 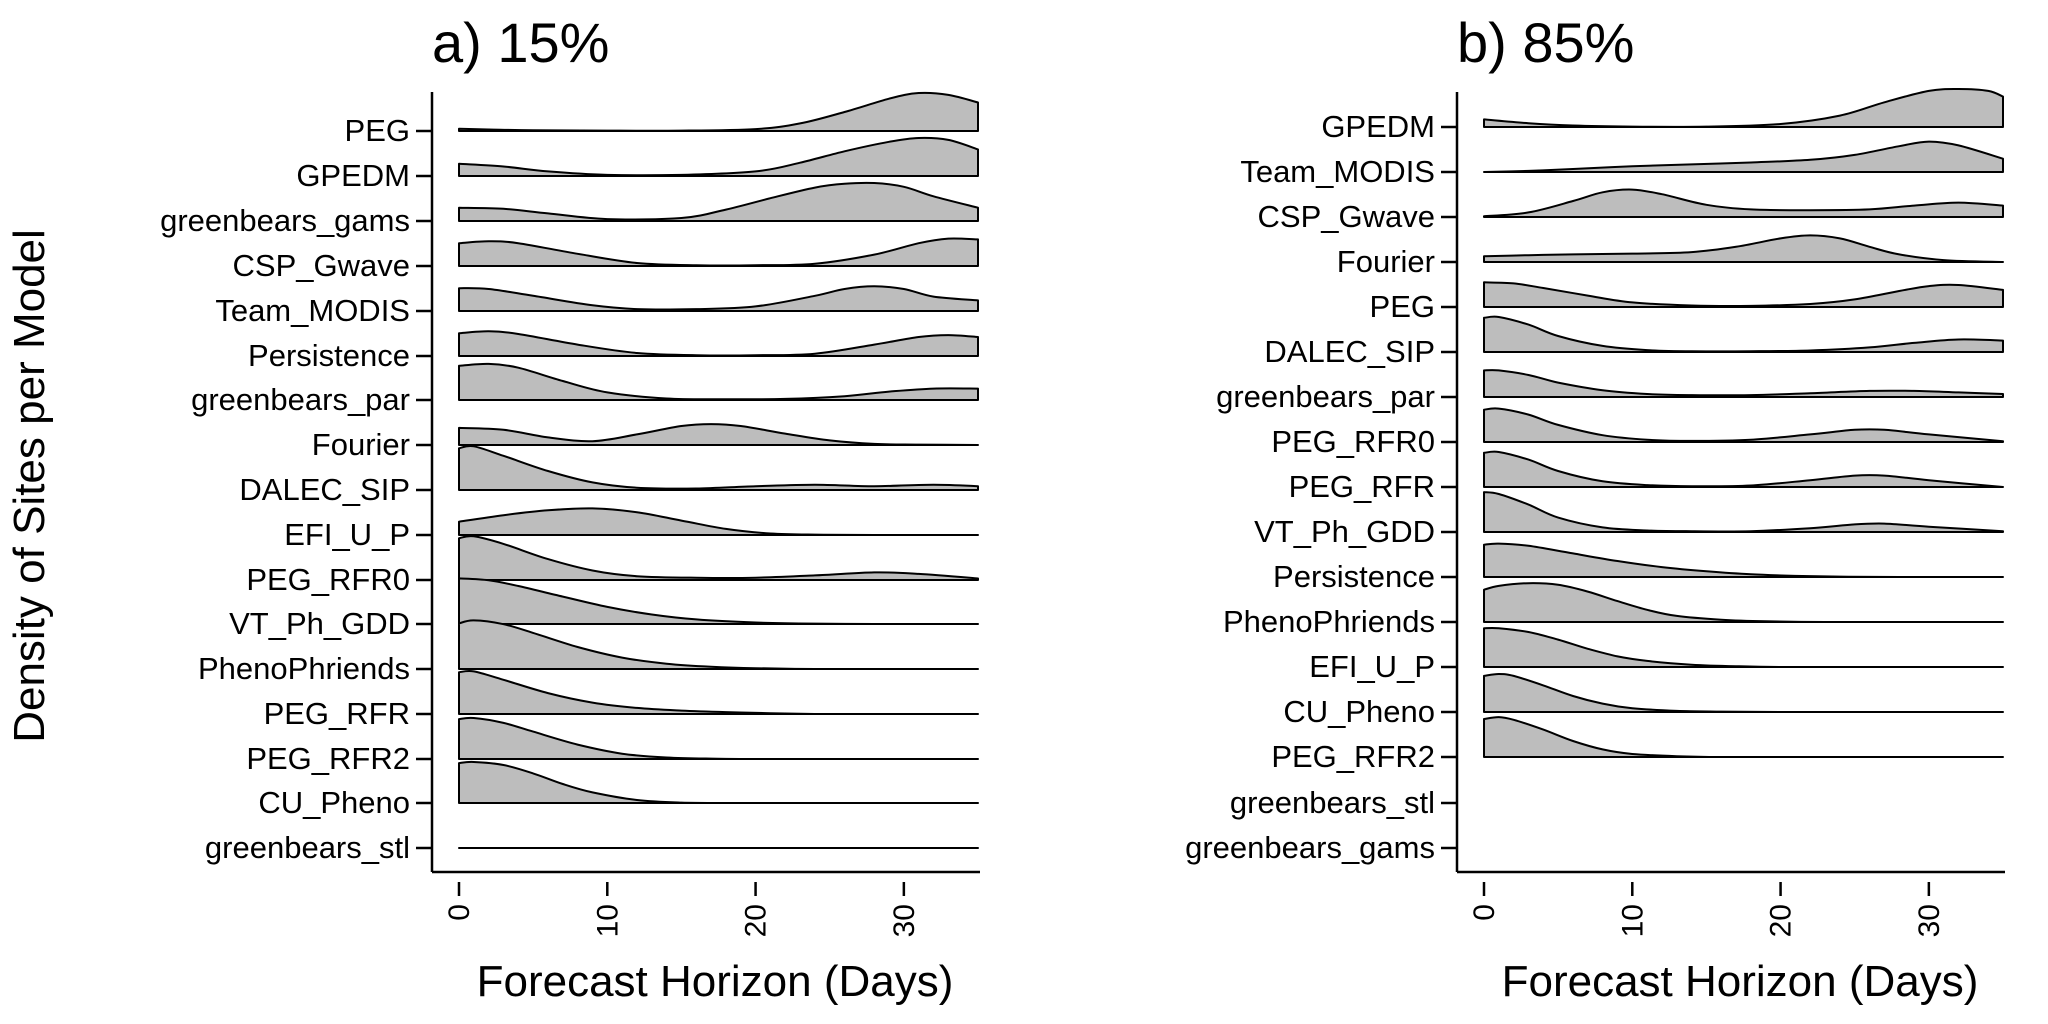 I want to click on y-axis-label: Density of Sites per Model, so click(x=29, y=486).